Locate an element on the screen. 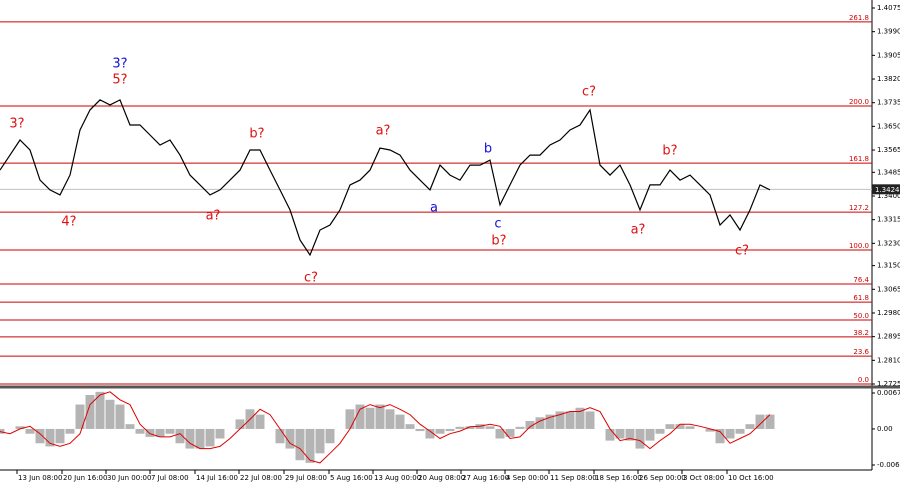 The height and width of the screenshot is (485, 900). fib-label: 23.6 is located at coordinates (861, 352).